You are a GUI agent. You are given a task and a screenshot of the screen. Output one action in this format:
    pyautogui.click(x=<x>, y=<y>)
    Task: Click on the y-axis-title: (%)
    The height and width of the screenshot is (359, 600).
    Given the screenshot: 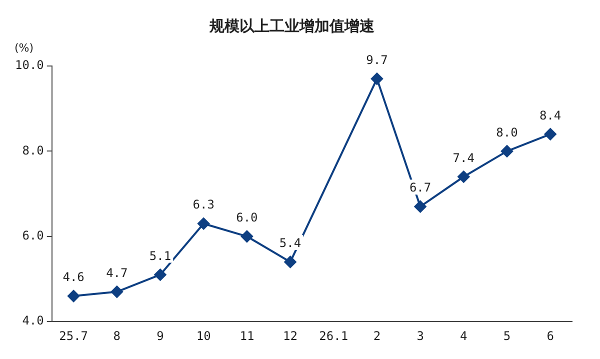 What is the action you would take?
    pyautogui.click(x=24, y=47)
    